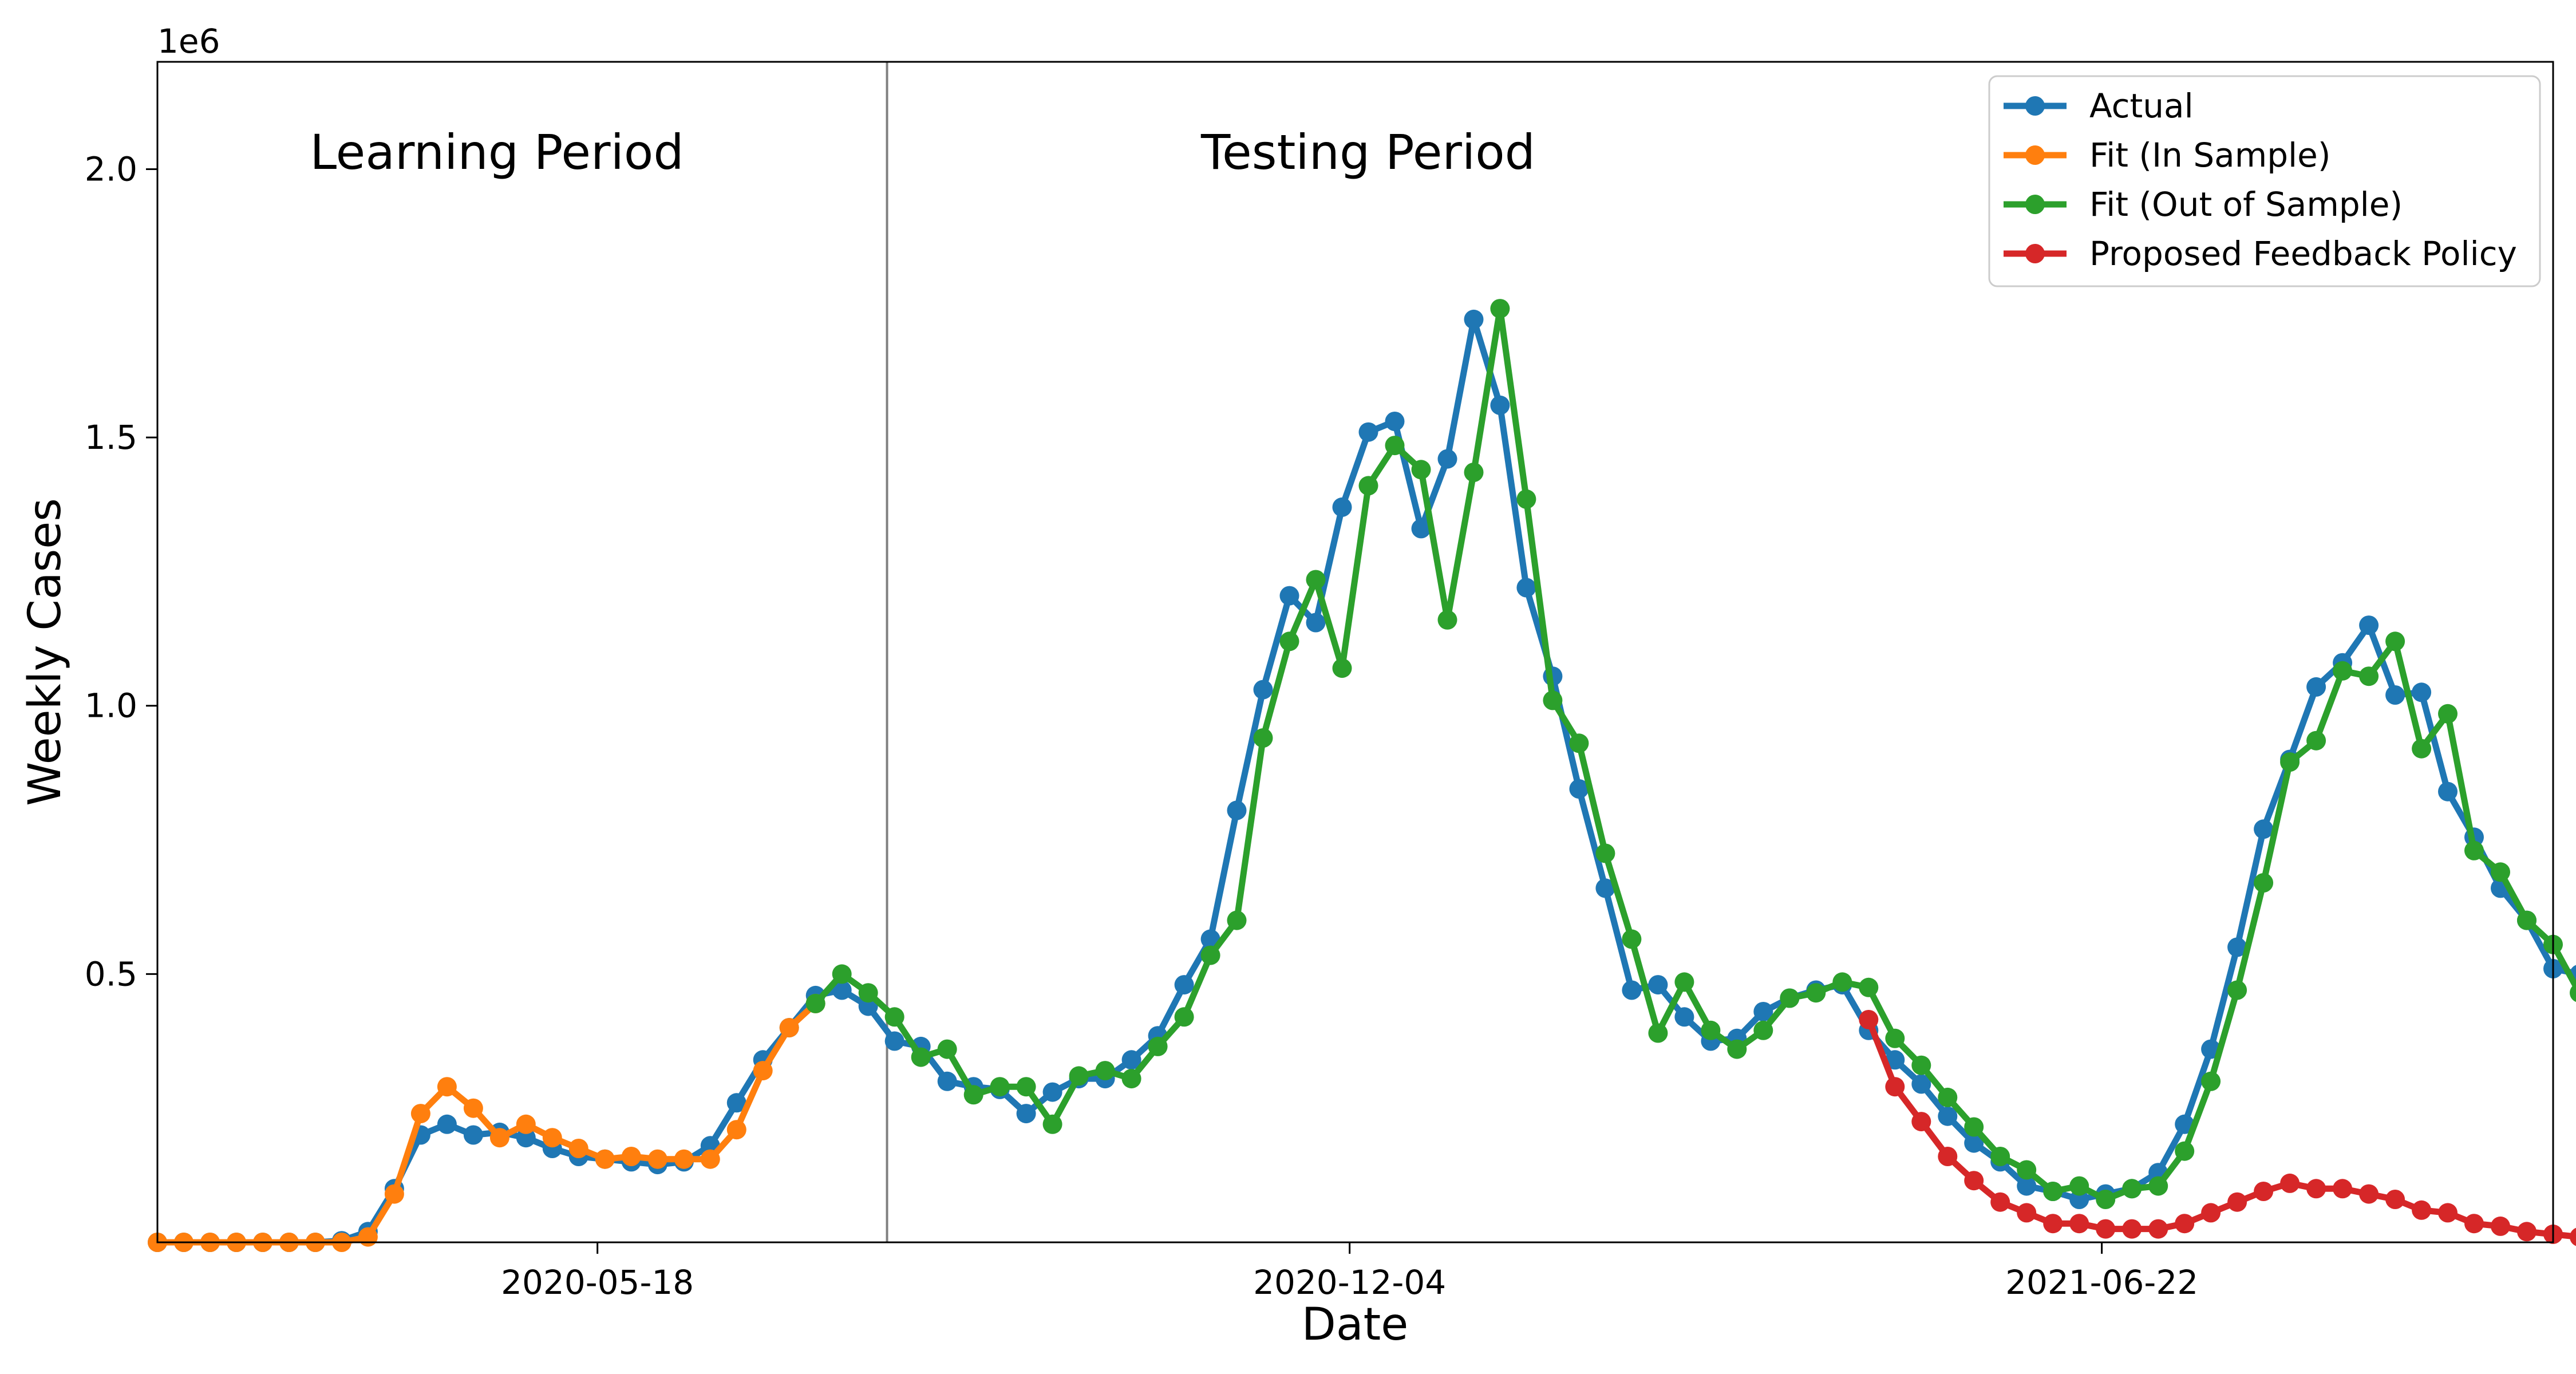  I want to click on y-tick-label: 1.0, so click(111, 705).